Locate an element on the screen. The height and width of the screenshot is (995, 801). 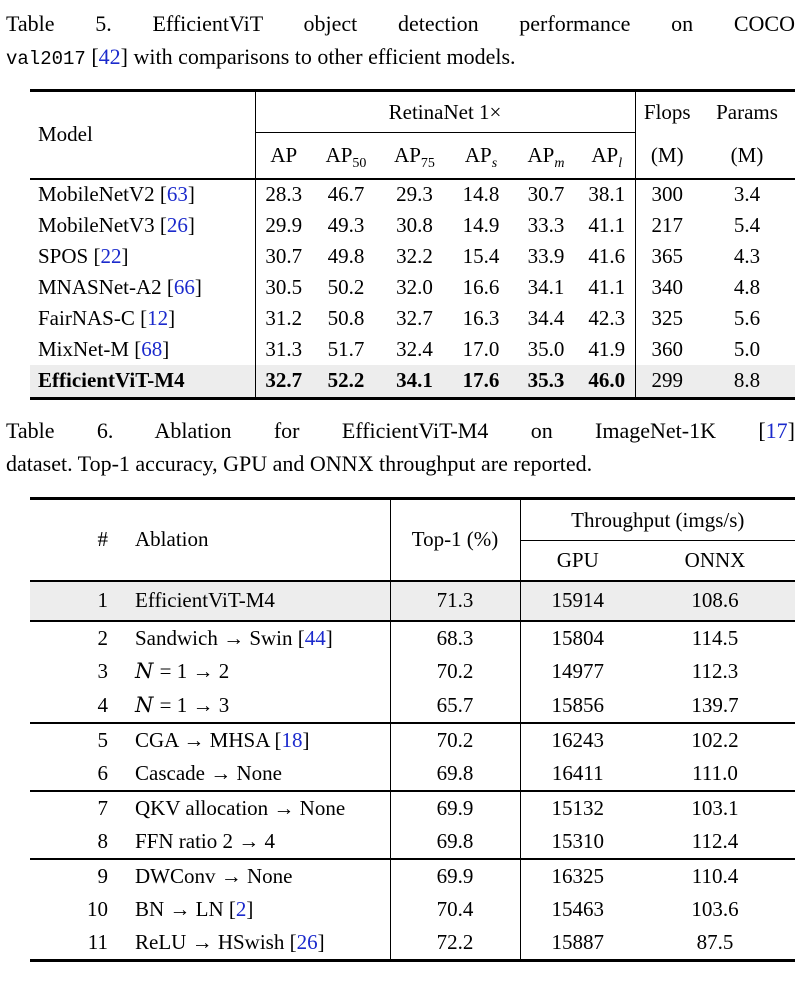
ap-value-cell: 32.4 is located at coordinates (414, 348).